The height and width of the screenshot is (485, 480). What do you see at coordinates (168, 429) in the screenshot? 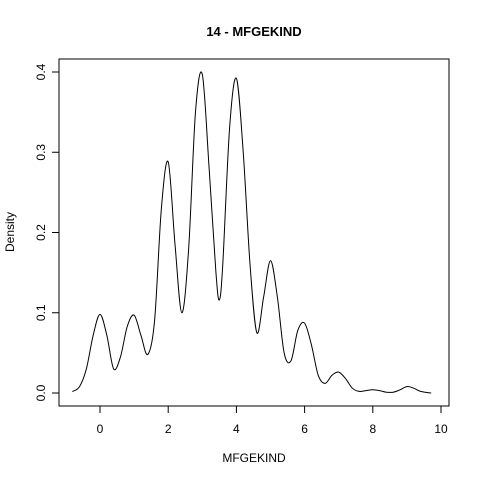
I see `x-tick-label: 2` at bounding box center [168, 429].